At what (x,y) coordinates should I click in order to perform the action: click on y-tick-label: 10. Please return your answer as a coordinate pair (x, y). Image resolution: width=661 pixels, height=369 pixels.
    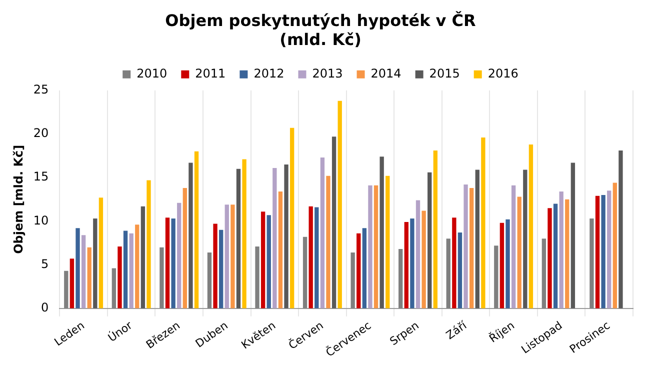
    Looking at the image, I should click on (41, 220).